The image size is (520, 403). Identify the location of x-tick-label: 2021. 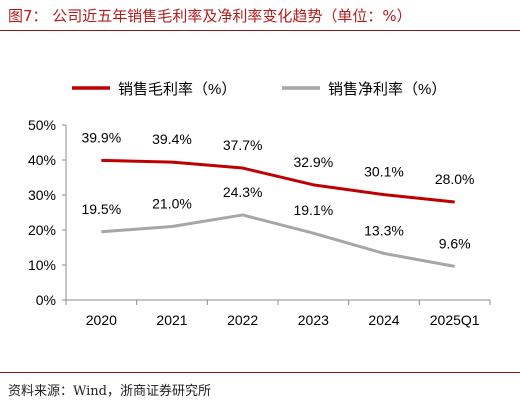
(171, 320).